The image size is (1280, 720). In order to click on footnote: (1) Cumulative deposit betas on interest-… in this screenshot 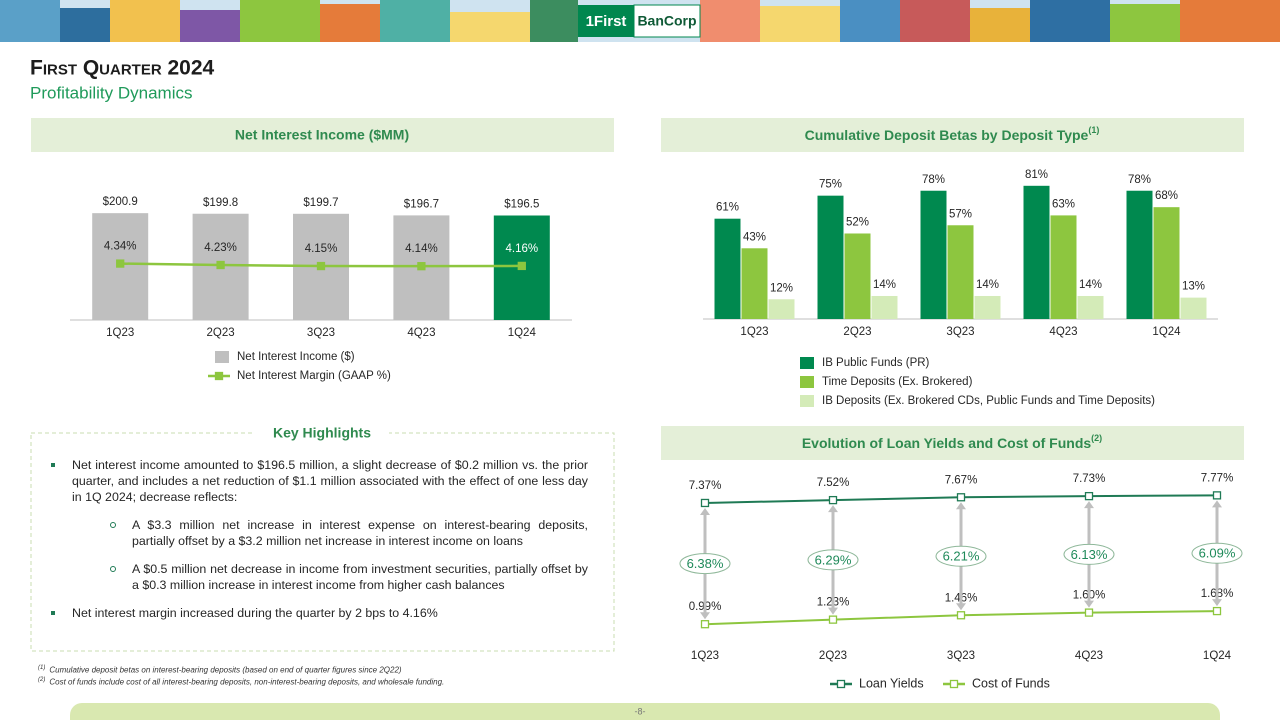, I will do `click(220, 670)`.